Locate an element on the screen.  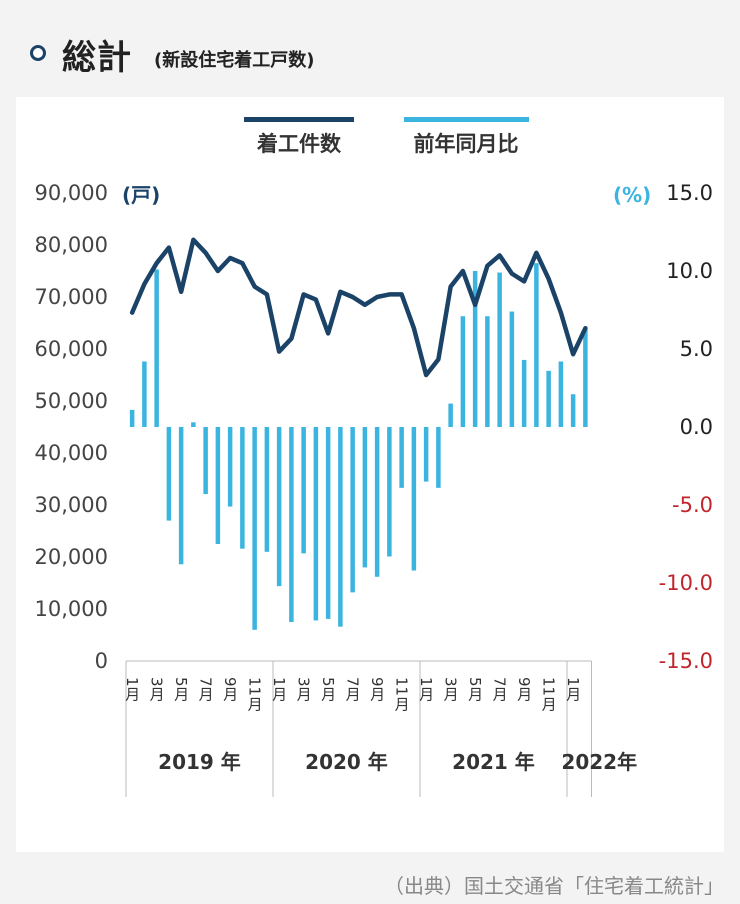
source-note: （出典）国土交通省「住宅着工統計」 is located at coordinates (554, 886).